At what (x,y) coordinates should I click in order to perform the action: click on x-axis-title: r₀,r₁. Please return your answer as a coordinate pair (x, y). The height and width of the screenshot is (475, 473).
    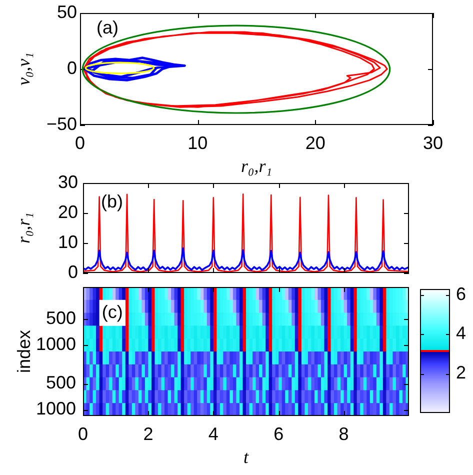
    Looking at the image, I should click on (256, 166).